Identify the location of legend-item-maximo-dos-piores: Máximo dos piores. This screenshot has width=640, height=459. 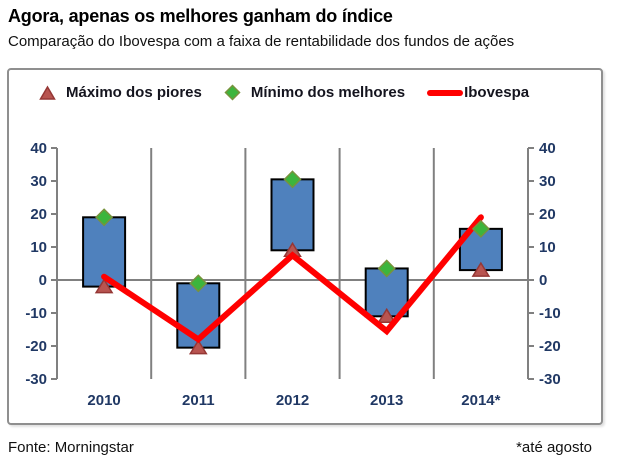
(120, 92).